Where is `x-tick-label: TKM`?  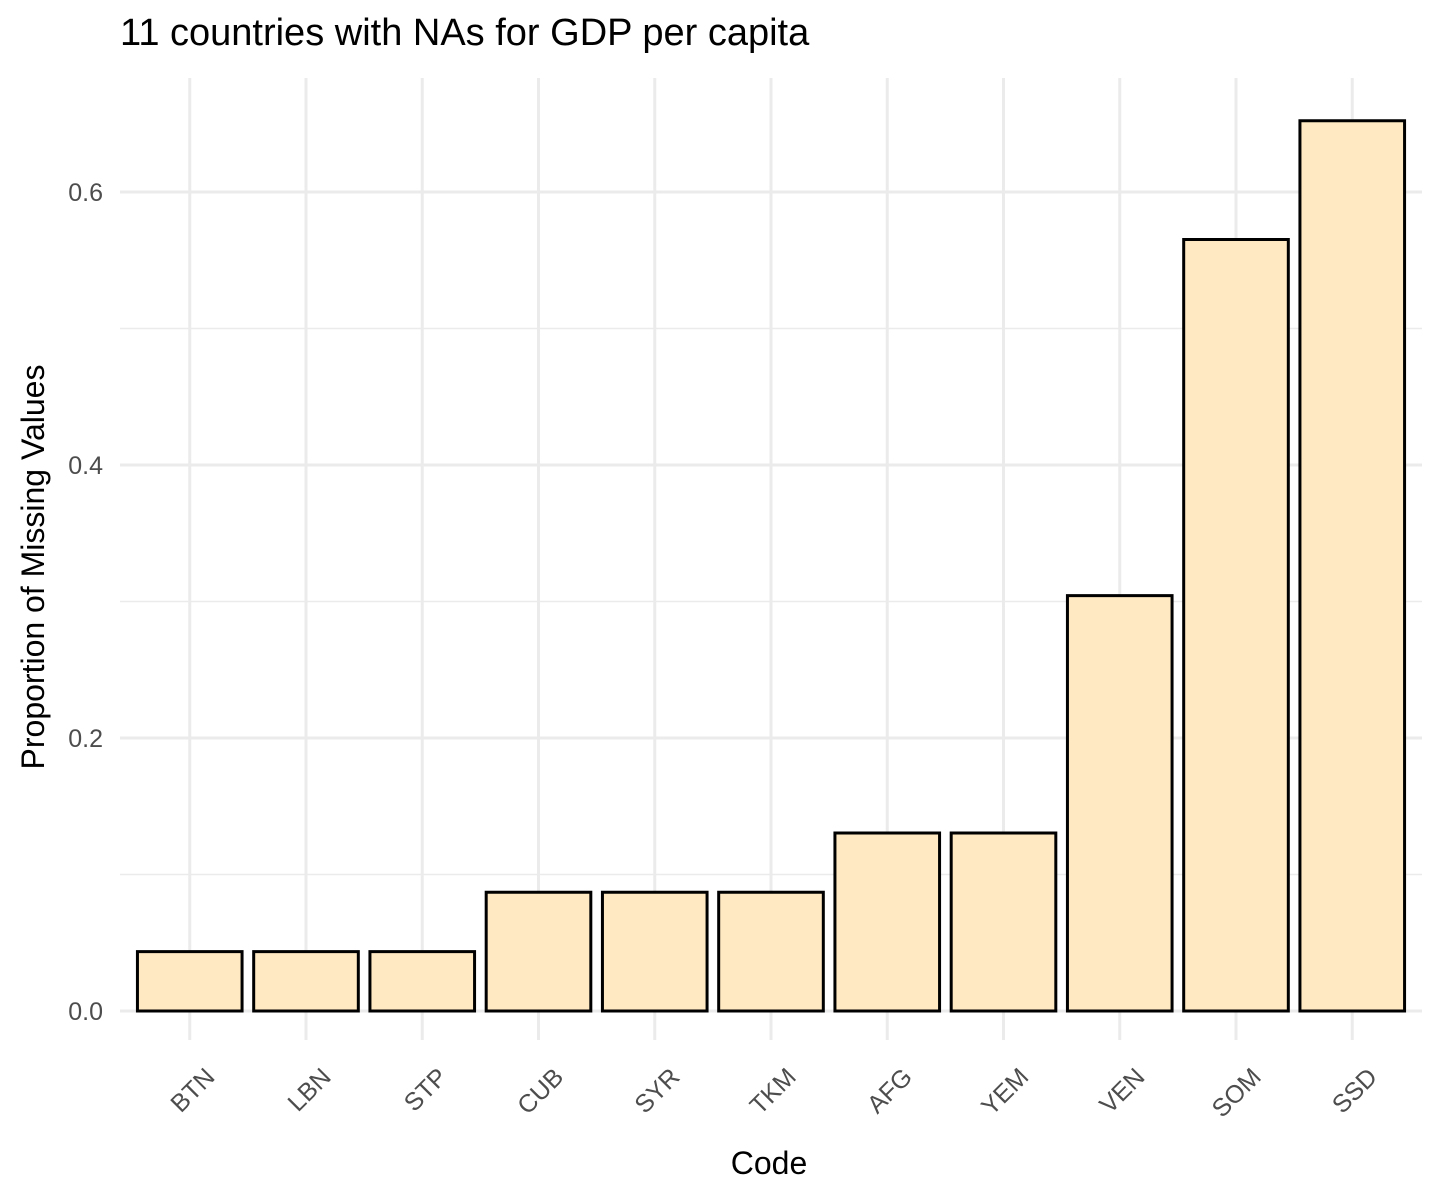 x-tick-label: TKM is located at coordinates (773, 1091).